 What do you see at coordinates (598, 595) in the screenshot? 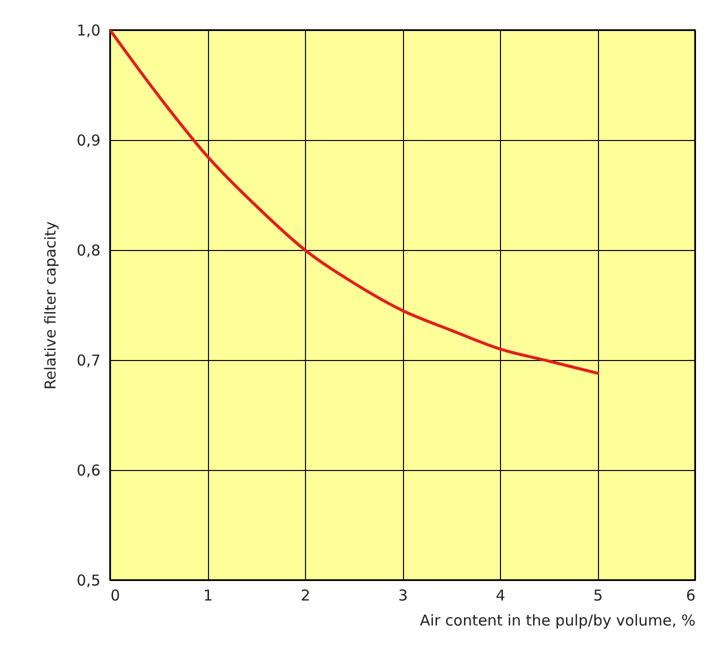
I see `x-tick-label: 5` at bounding box center [598, 595].